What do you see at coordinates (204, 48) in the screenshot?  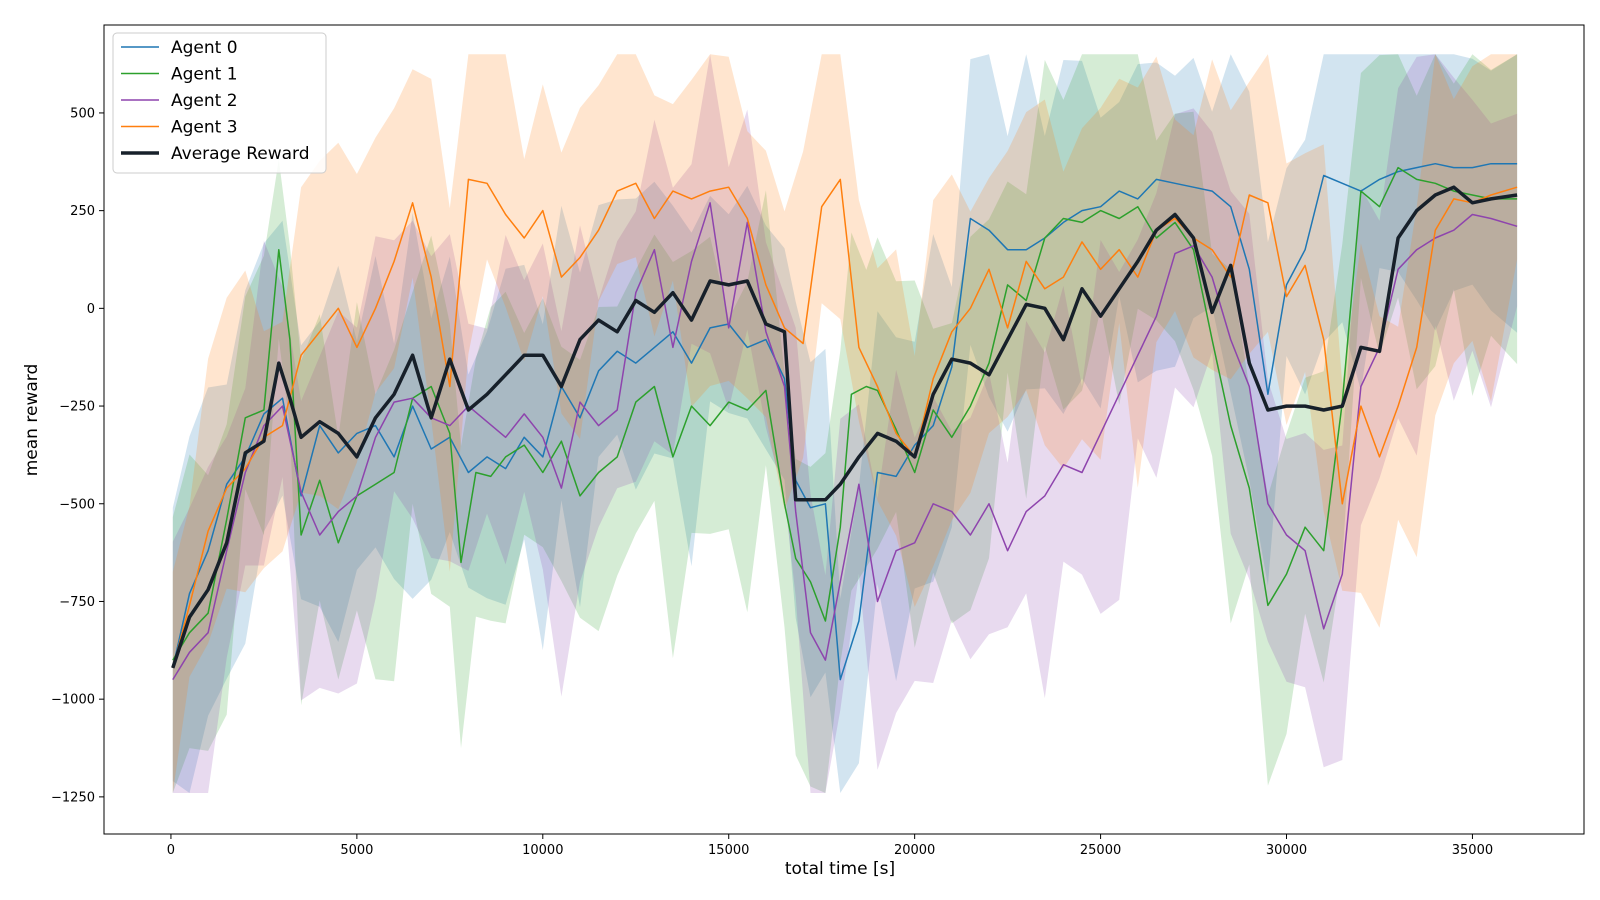 I see `legend-label: Agent 0` at bounding box center [204, 48].